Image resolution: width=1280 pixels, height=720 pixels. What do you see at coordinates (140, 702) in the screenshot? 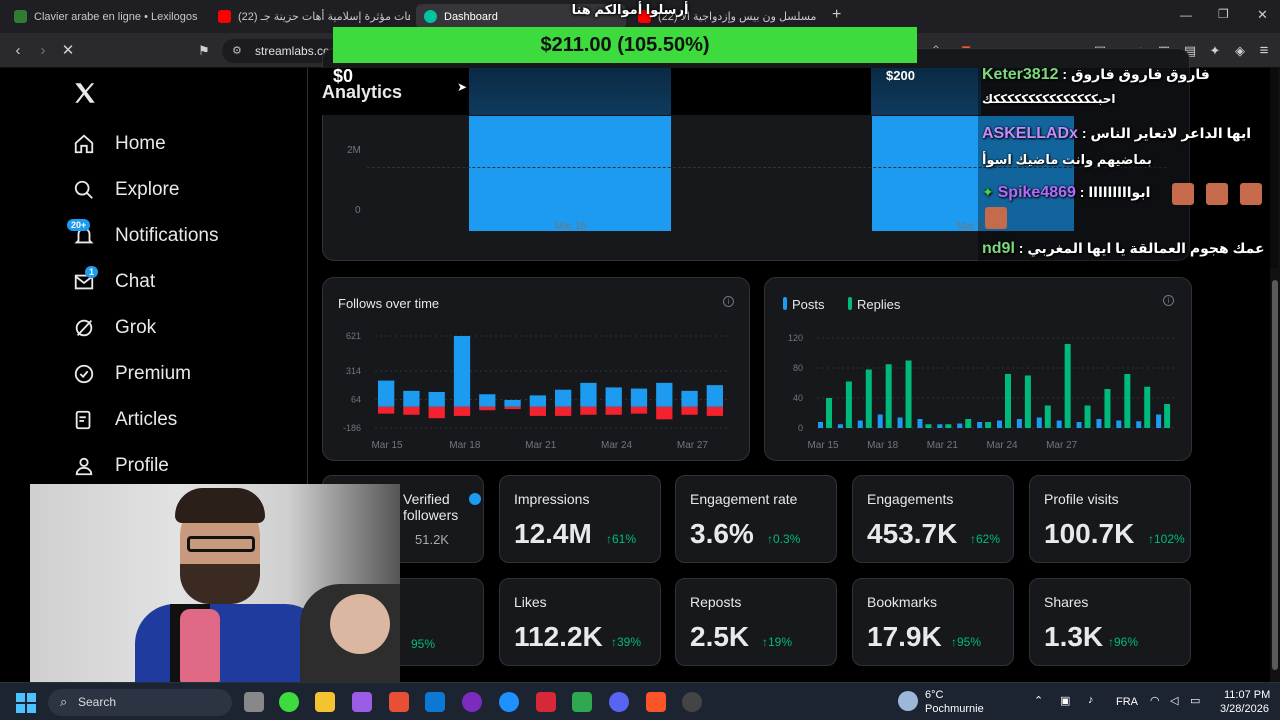
I see `taskbar-search: ⌕ Search` at bounding box center [140, 702].